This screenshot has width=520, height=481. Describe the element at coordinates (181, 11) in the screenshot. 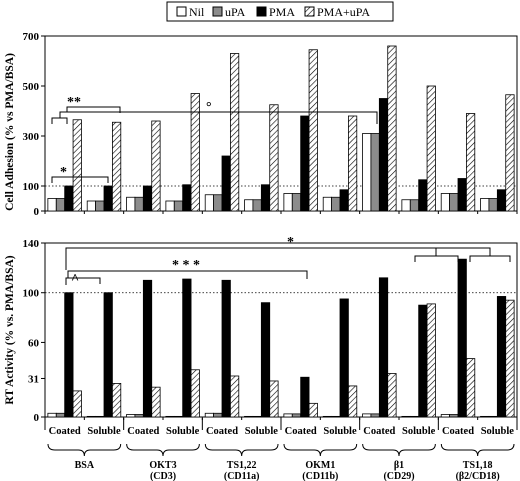

I see `legend-swatch-nil` at that location.